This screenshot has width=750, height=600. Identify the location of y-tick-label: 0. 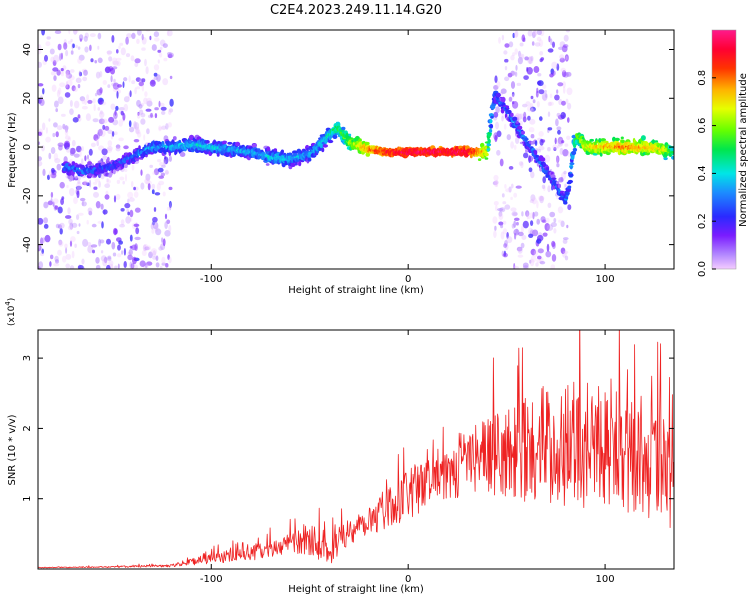
(27, 147).